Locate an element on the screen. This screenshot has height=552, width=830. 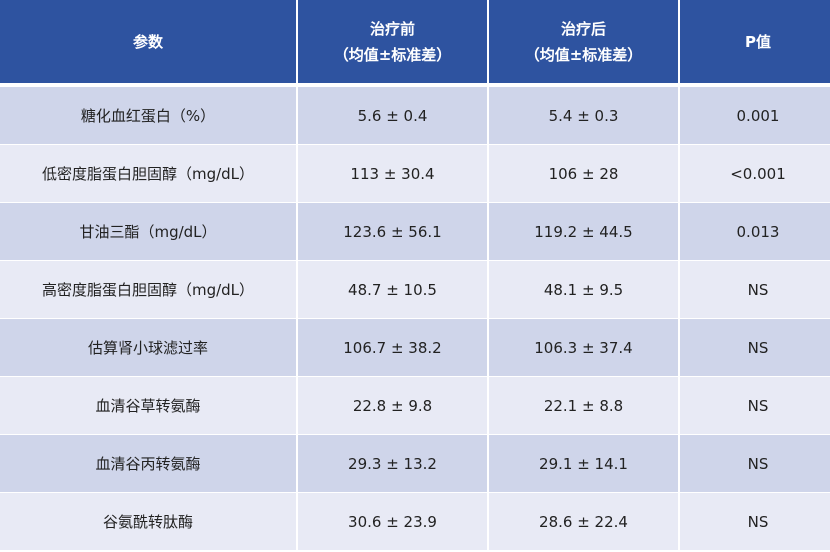
cell-before: 123.6 ± 56.1 is located at coordinates (392, 231).